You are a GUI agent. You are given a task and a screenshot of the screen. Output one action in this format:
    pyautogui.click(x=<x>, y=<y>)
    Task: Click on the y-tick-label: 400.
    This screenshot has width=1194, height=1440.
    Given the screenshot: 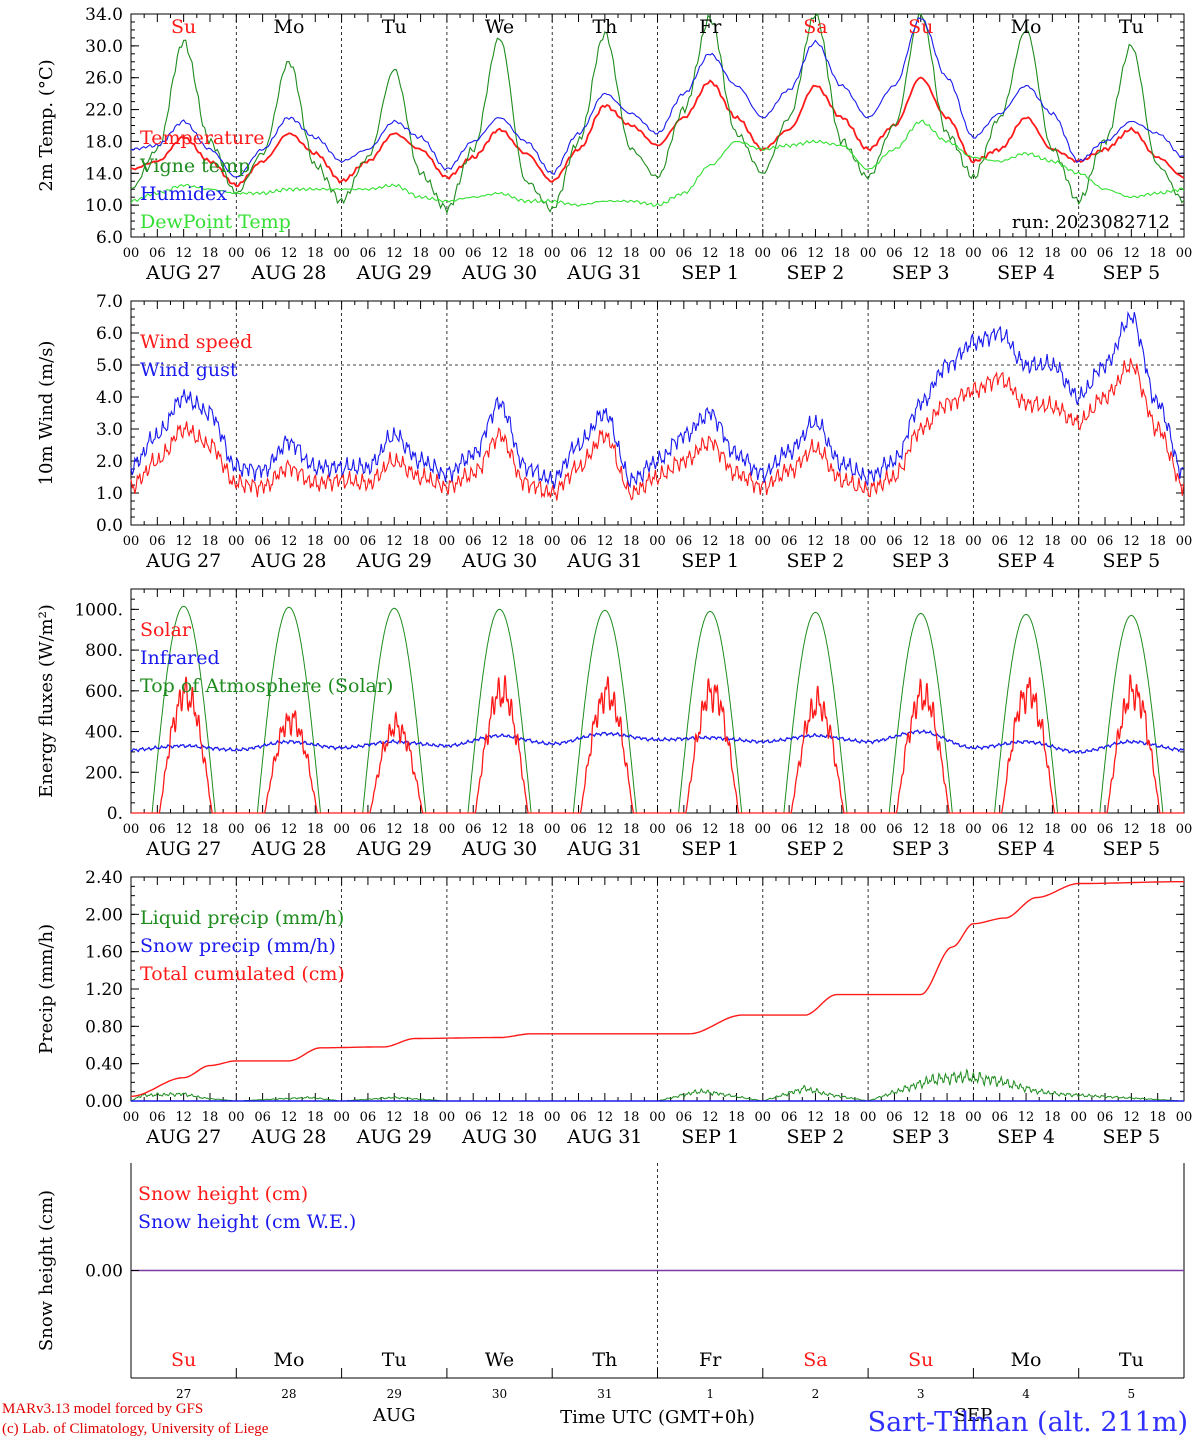 What is the action you would take?
    pyautogui.click(x=104, y=733)
    